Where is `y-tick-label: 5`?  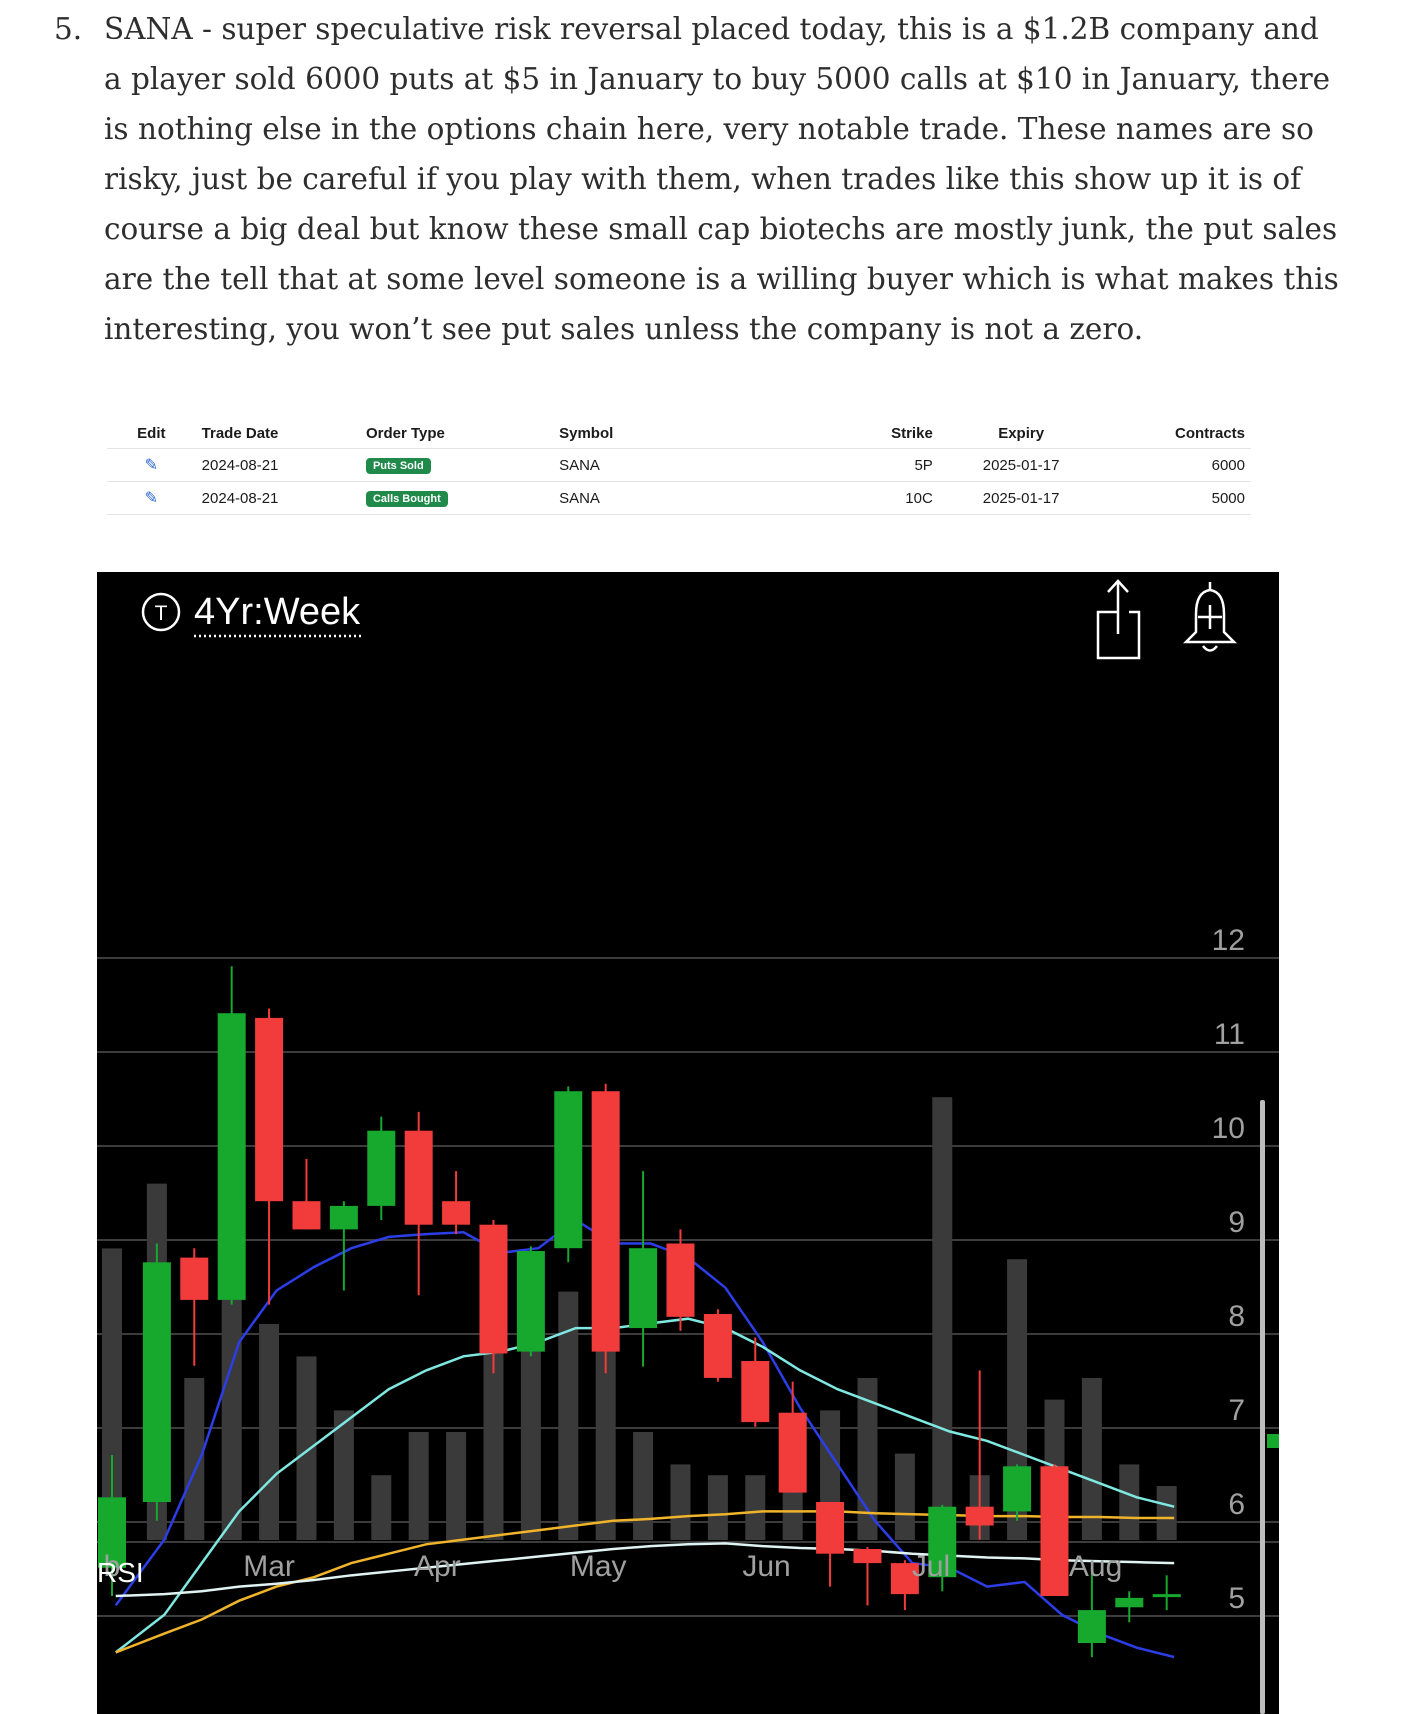 y-tick-label: 5 is located at coordinates (1236, 1598).